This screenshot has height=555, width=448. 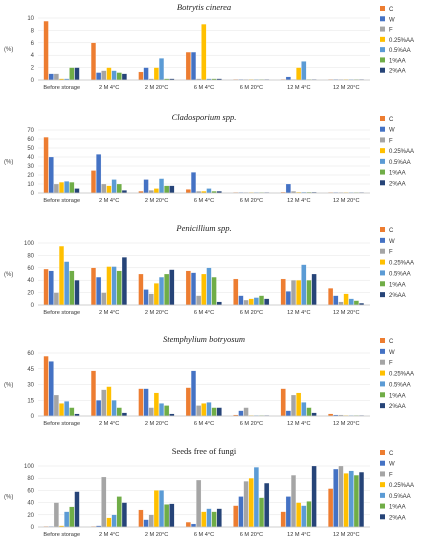 What do you see at coordinates (204, 7) in the screenshot?
I see `chart-title: Botrytis cinerea` at bounding box center [204, 7].